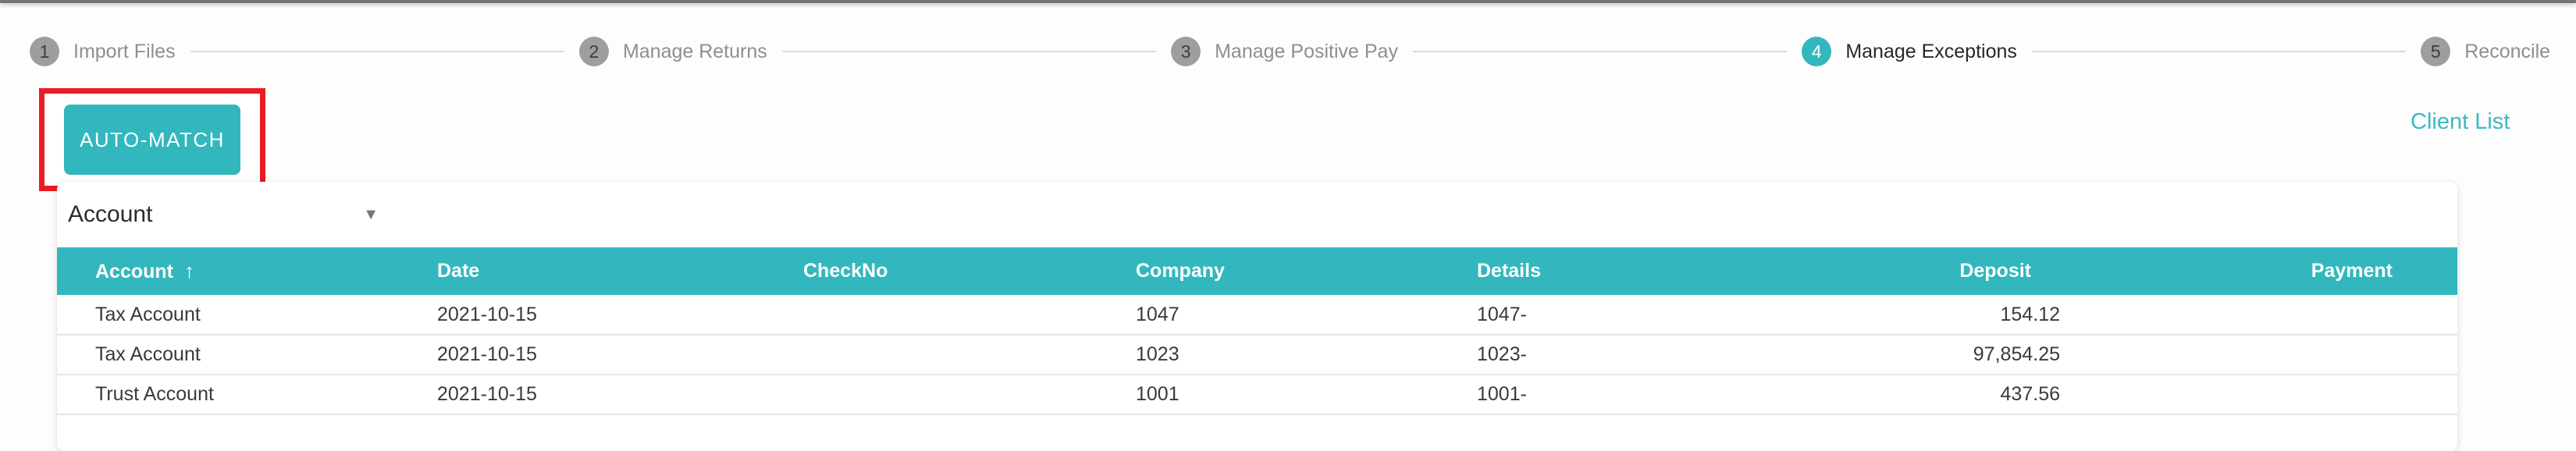 The width and height of the screenshot is (2576, 451). What do you see at coordinates (1950, 315) in the screenshot?
I see `cell-deposit: 154.12` at bounding box center [1950, 315].